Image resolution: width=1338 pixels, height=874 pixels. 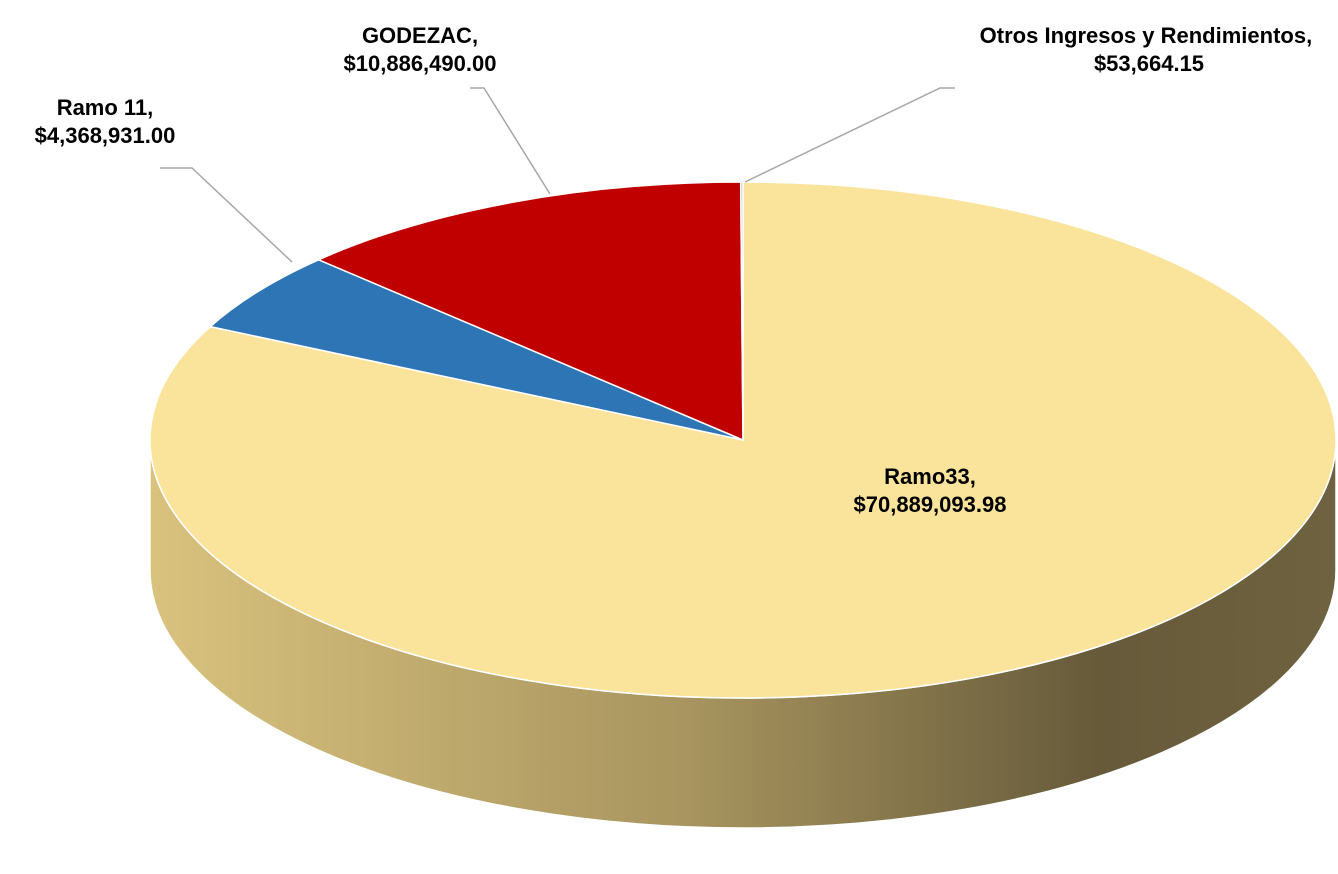 I want to click on category-label: GODEZAC,, so click(x=420, y=35).